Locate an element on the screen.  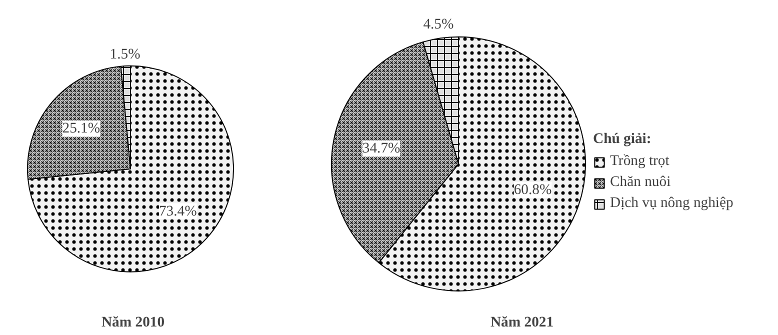
legend-title: Chú giải: is located at coordinates (622, 139).